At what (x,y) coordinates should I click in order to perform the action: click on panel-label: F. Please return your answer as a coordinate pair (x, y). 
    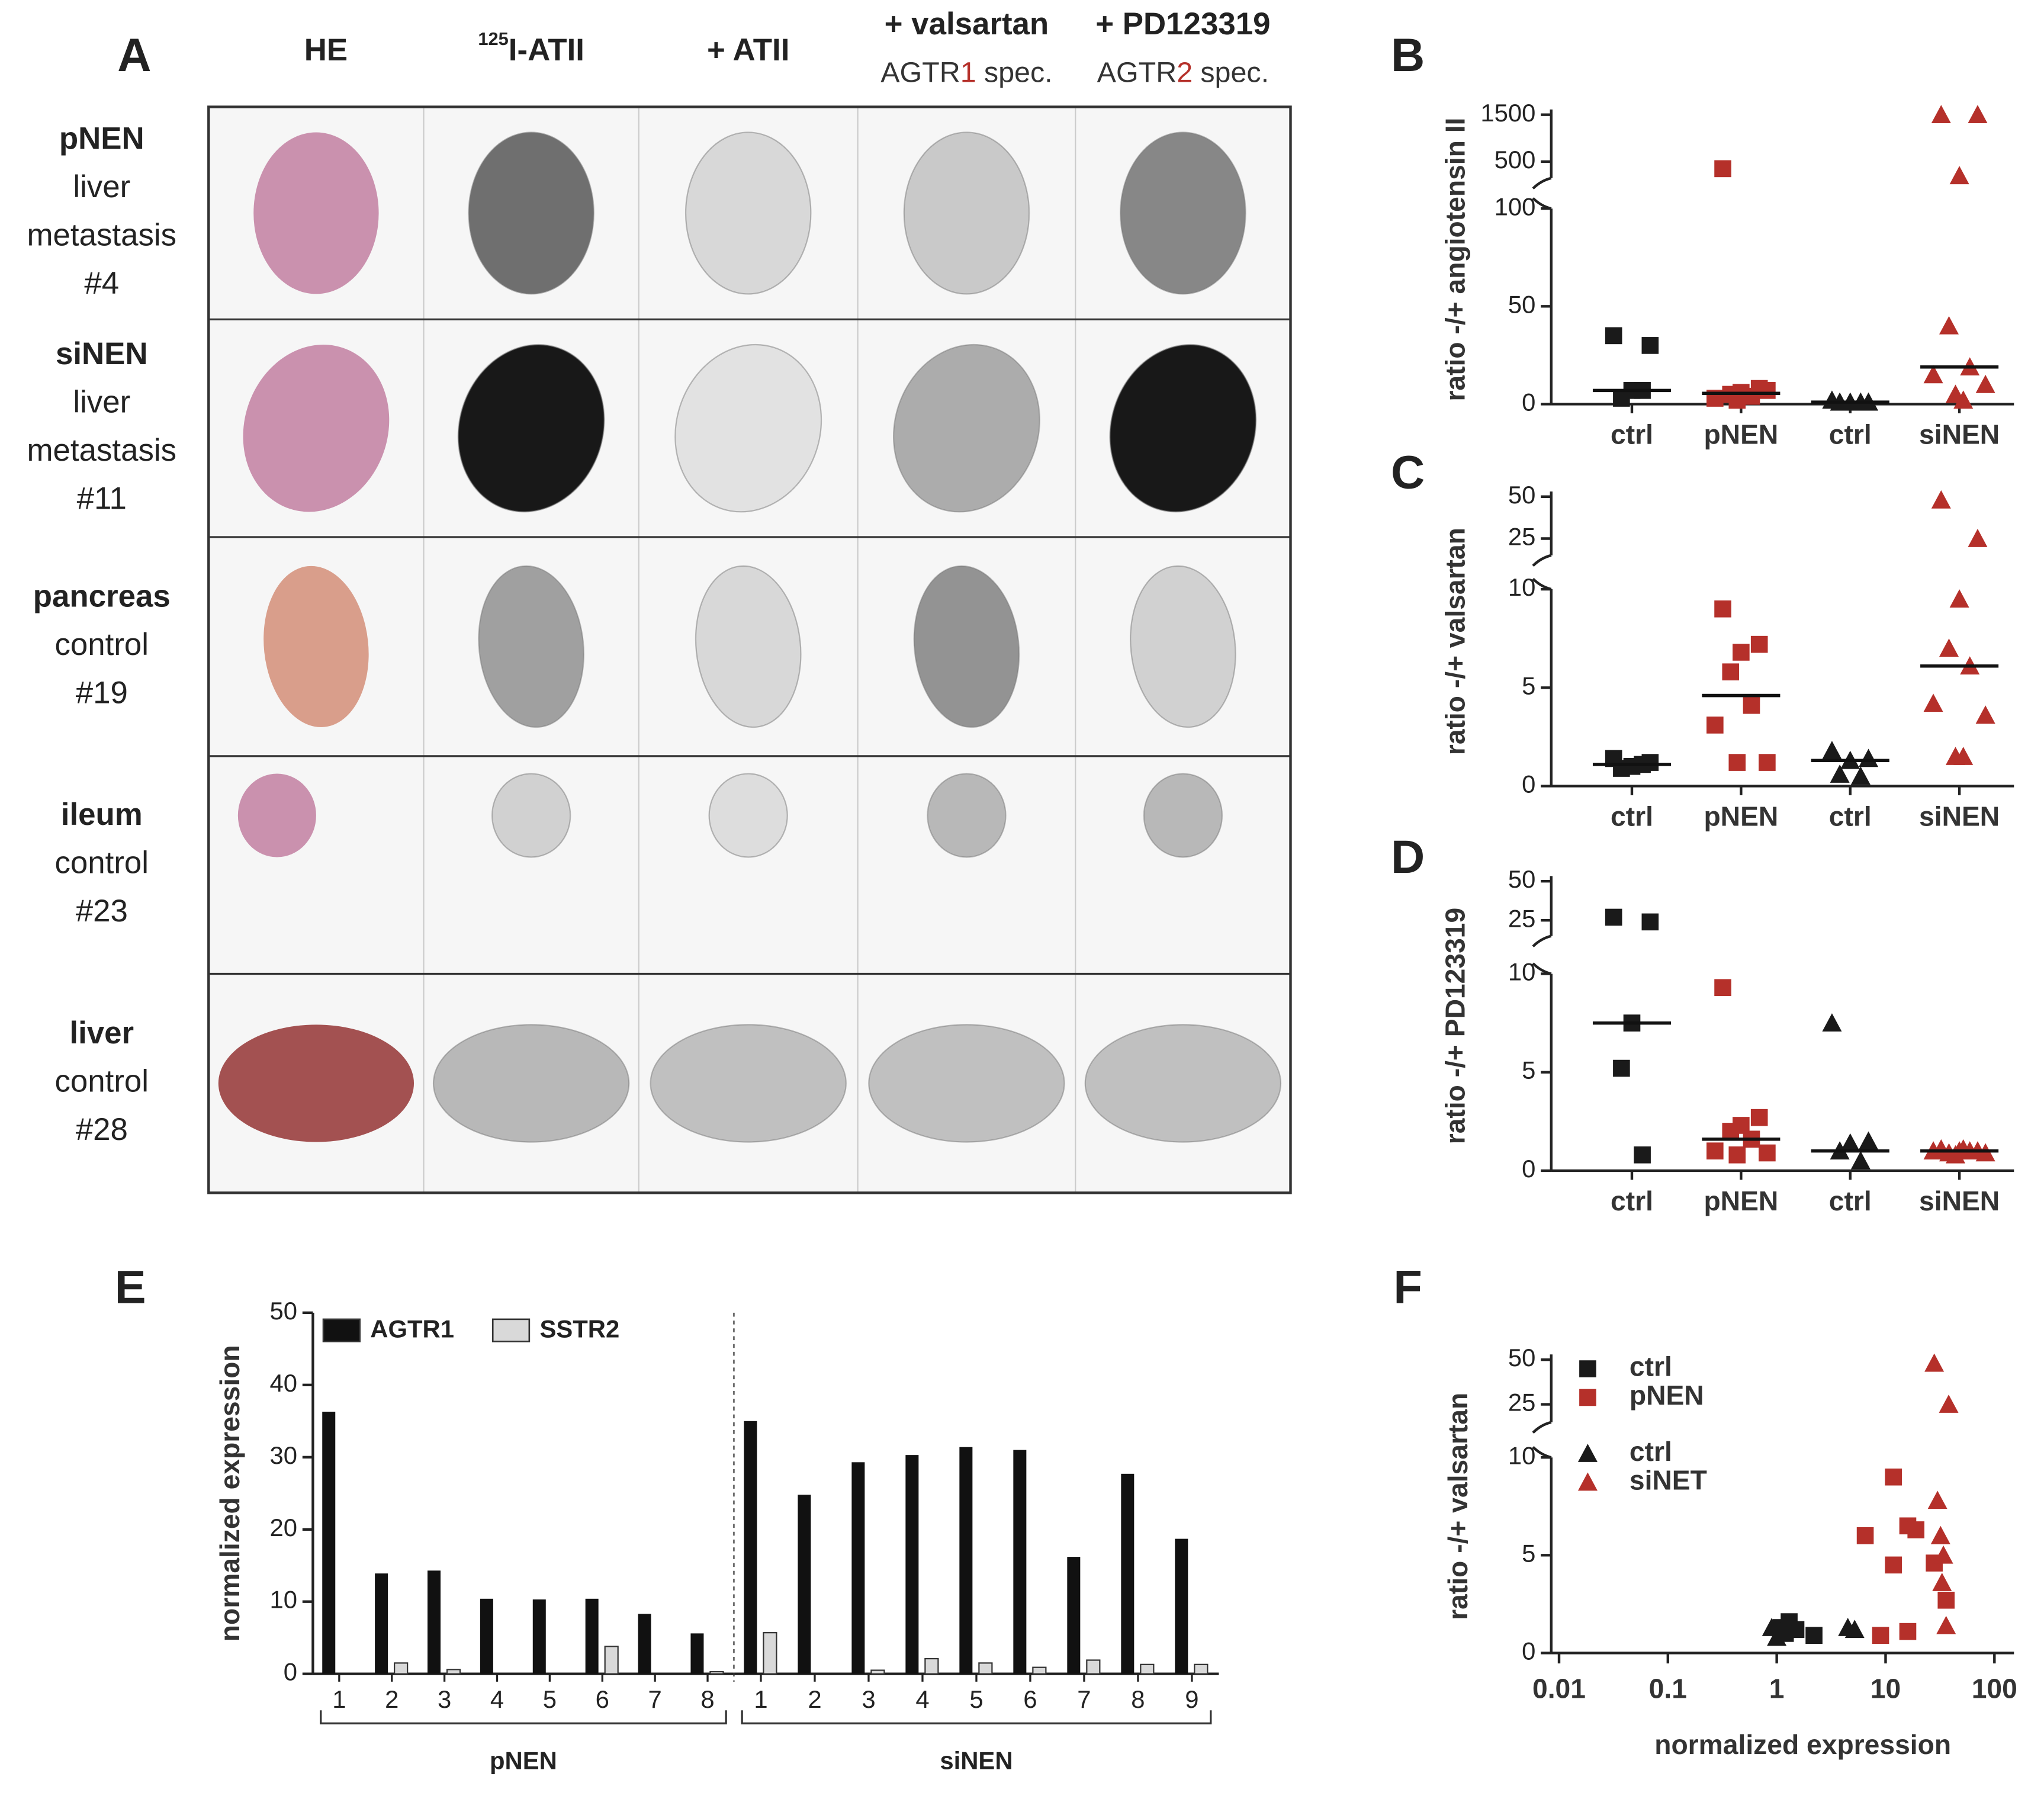
    Looking at the image, I should click on (1407, 1287).